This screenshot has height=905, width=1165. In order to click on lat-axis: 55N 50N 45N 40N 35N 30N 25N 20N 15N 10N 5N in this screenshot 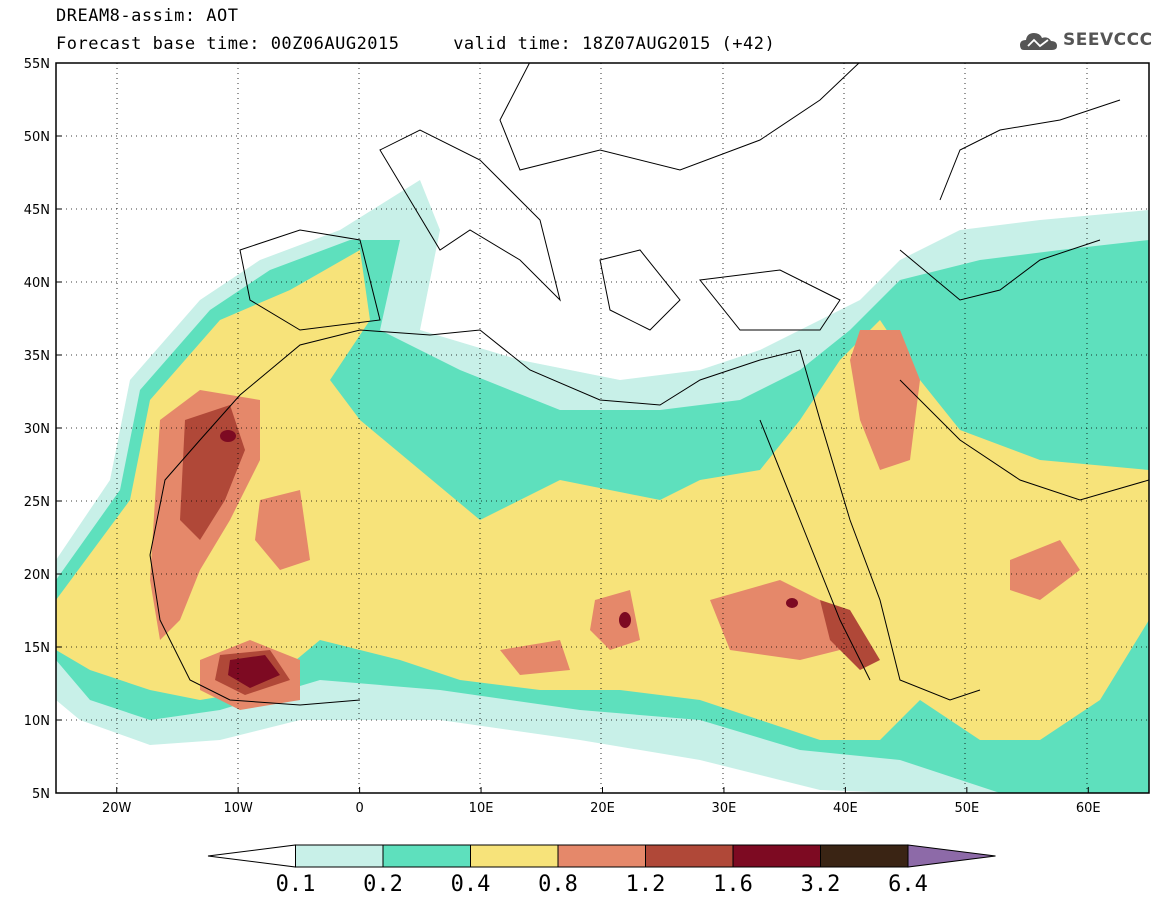, I will do `click(43, 429)`.